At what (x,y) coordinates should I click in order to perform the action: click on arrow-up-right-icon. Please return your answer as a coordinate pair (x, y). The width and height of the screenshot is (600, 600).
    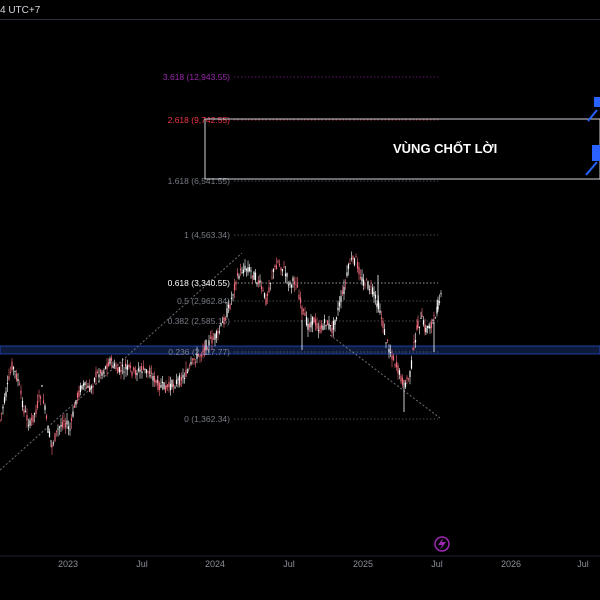
    Looking at the image, I should click on (593, 109).